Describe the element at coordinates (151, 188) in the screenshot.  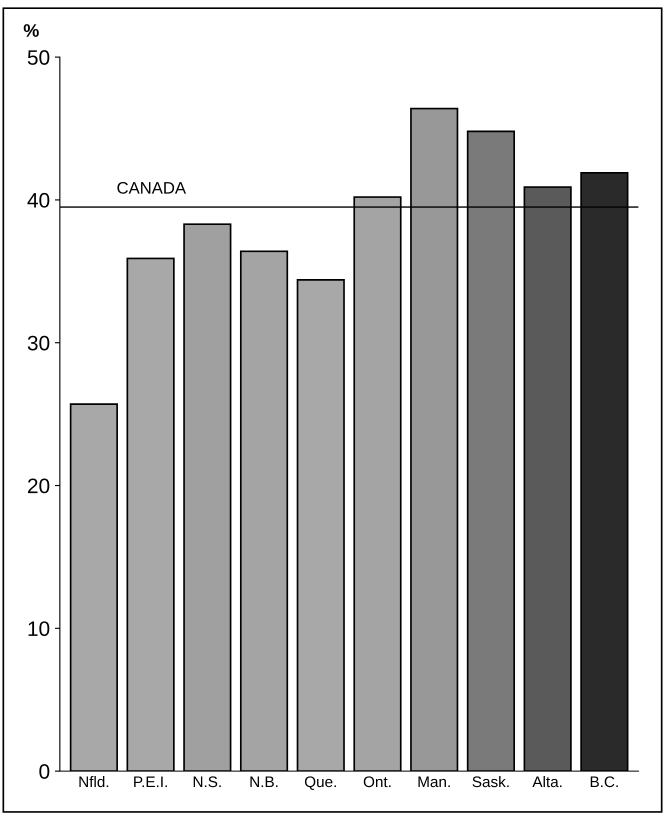
I see `ref-line-label: CANADA` at that location.